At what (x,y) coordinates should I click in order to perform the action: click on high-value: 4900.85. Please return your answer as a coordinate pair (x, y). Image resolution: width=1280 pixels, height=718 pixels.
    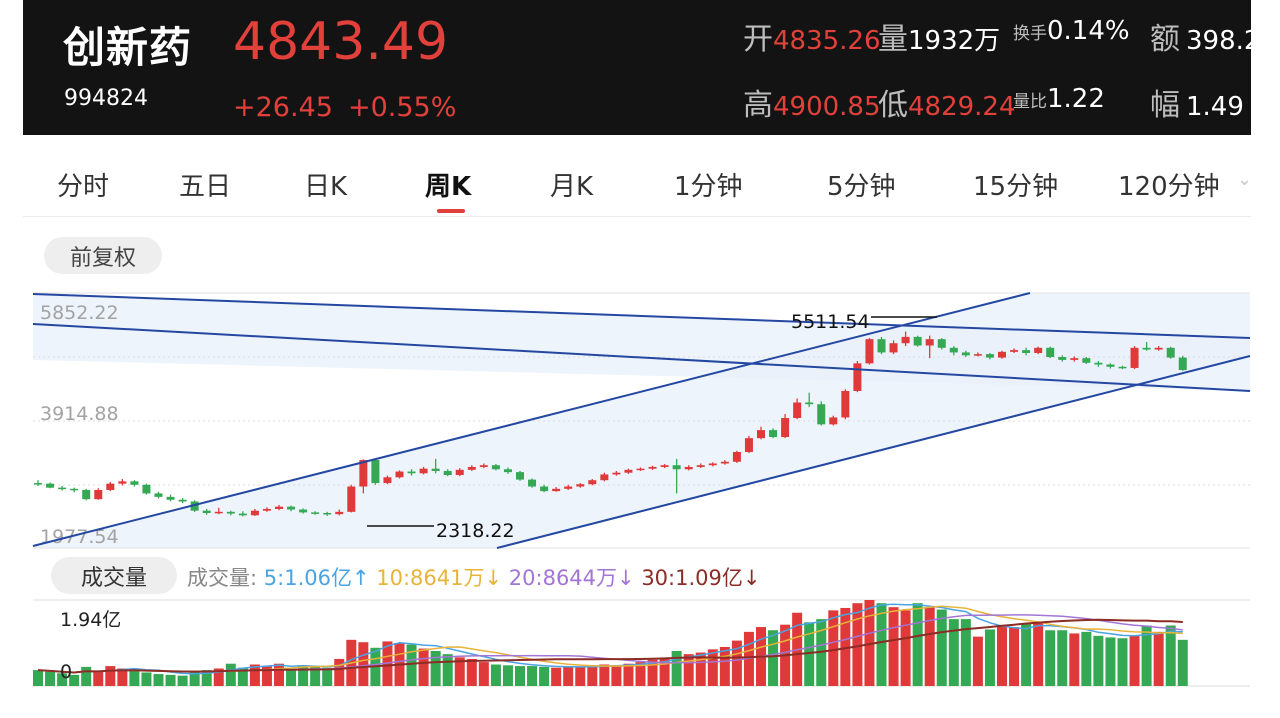
    Looking at the image, I should click on (827, 107).